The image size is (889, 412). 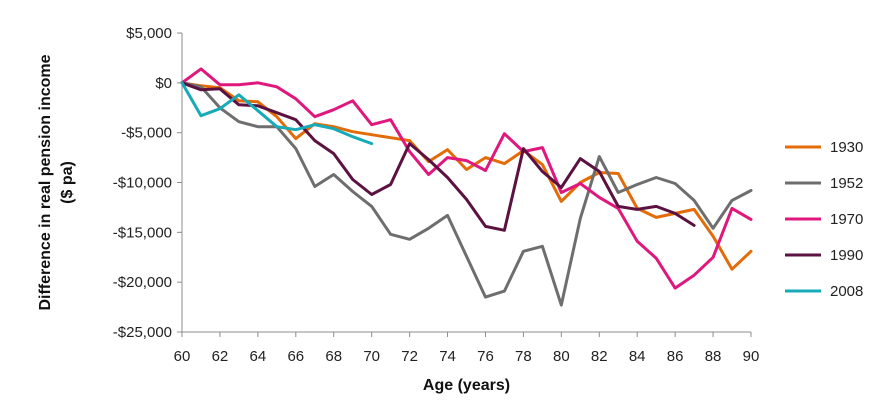 What do you see at coordinates (142, 232) in the screenshot?
I see `y-tick-label: -$15,000` at bounding box center [142, 232].